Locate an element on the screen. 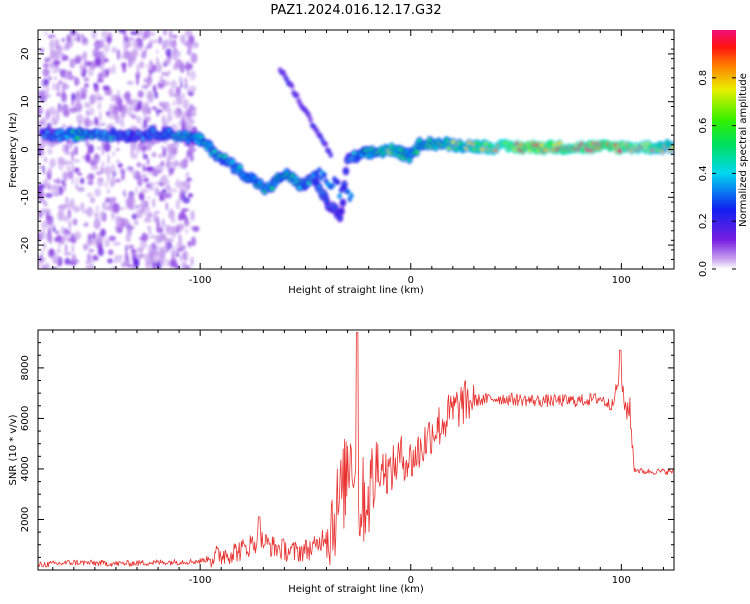  chart-title: PAZ1.2024.016.12.17.G32 is located at coordinates (355, 10).